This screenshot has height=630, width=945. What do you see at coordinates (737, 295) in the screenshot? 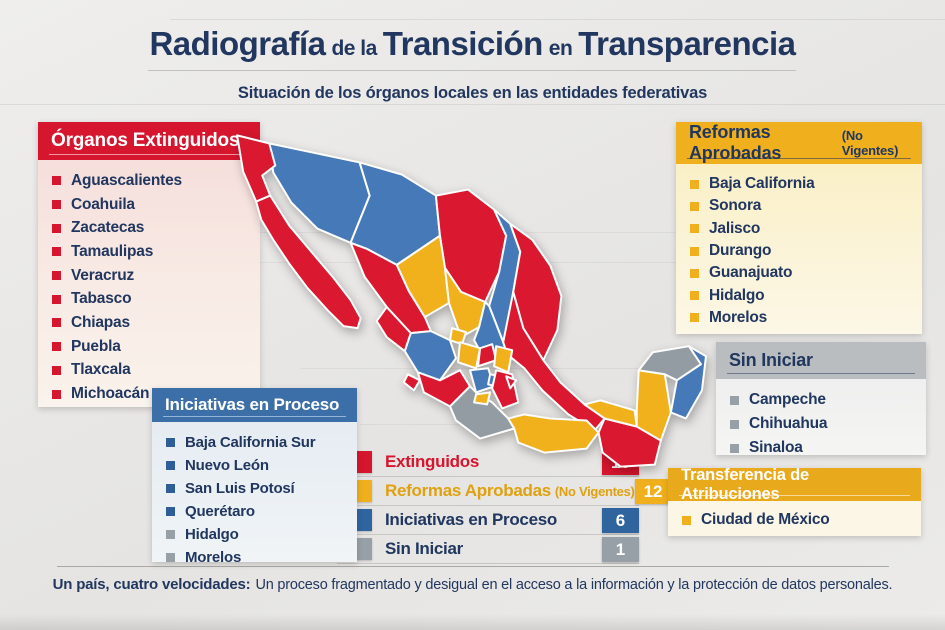
I see `state-label: Hidalgo` at bounding box center [737, 295].